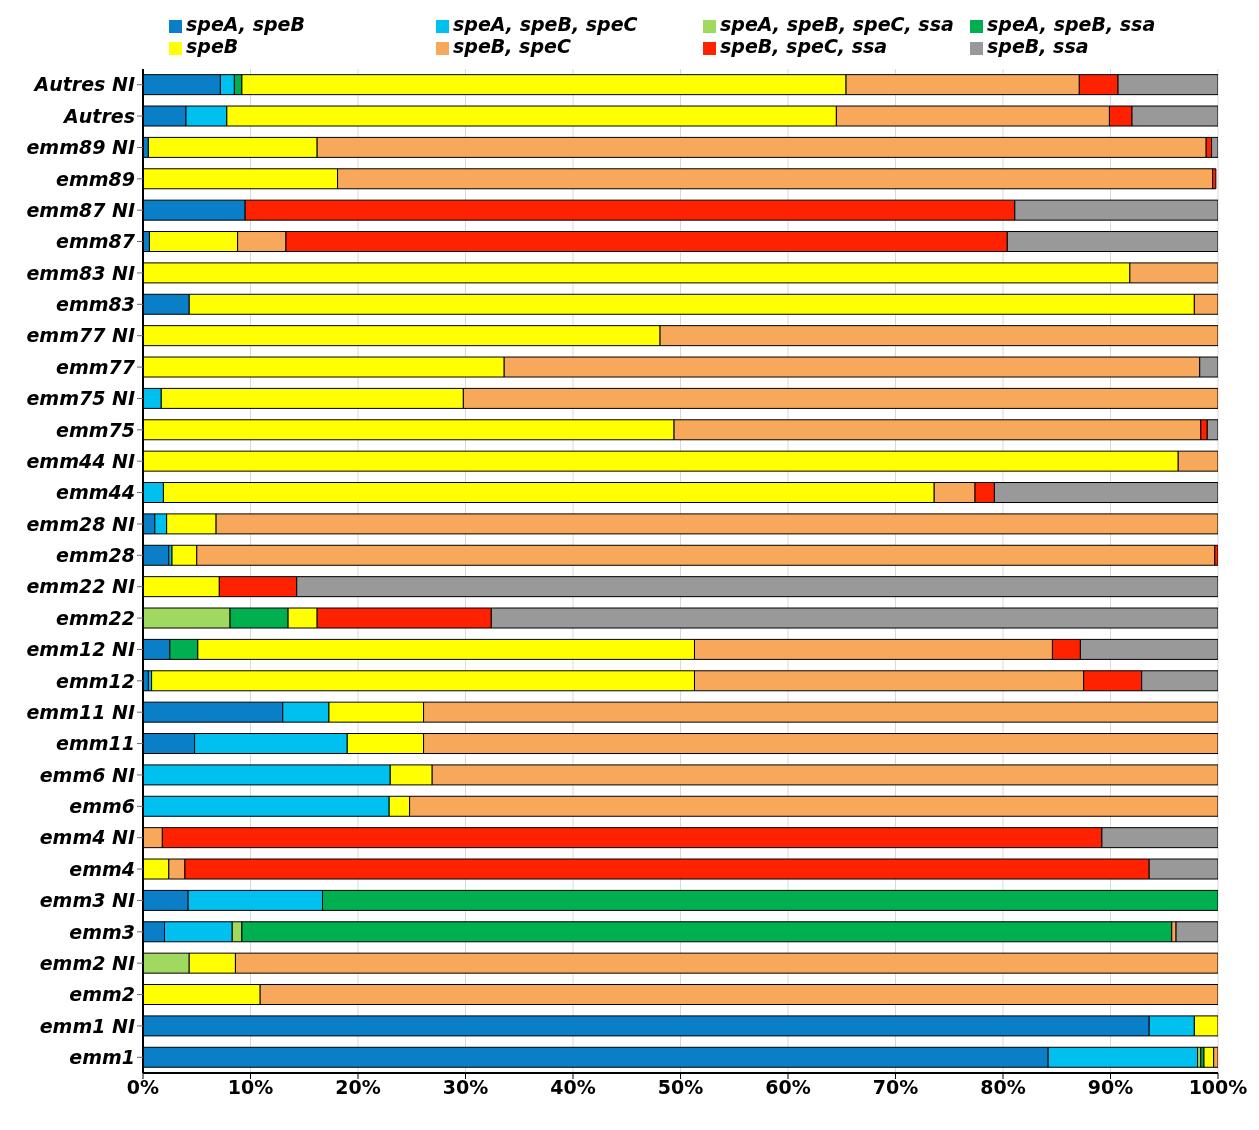  I want to click on y-tick-label: emm28, so click(95, 555).